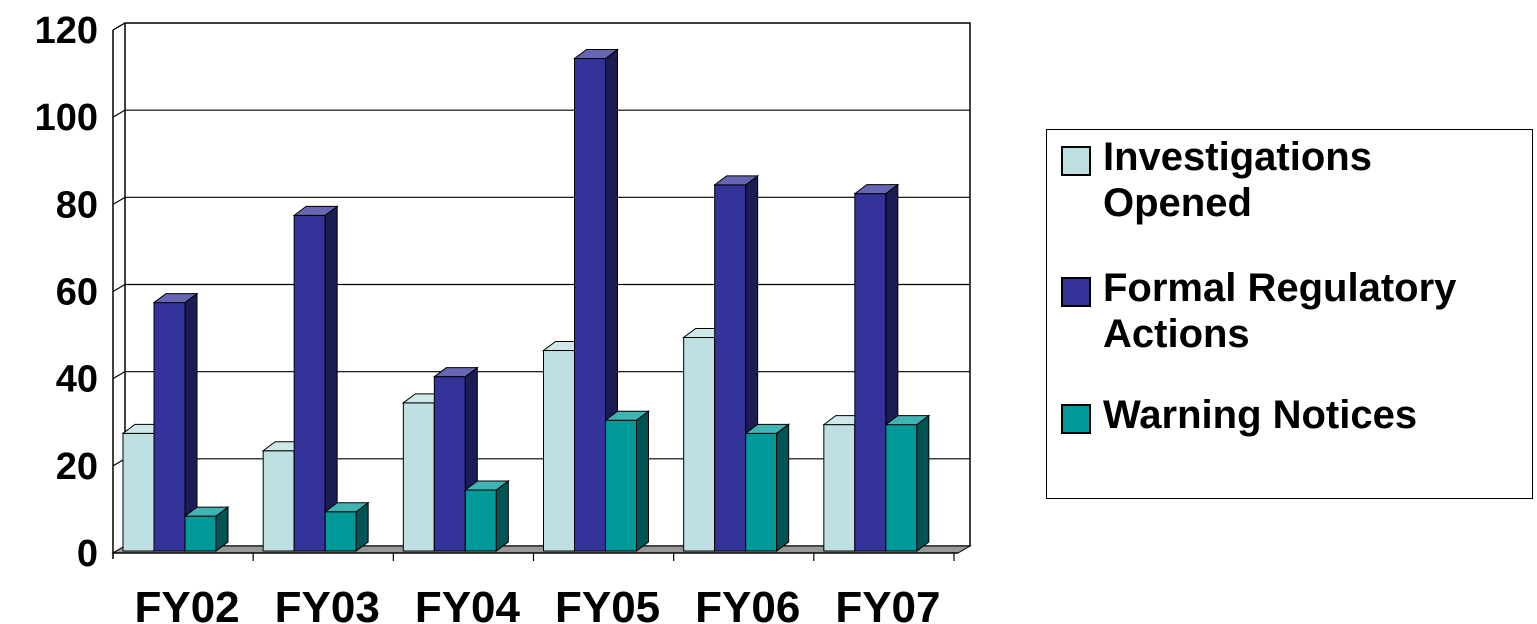 The height and width of the screenshot is (624, 1537). What do you see at coordinates (327, 603) in the screenshot?
I see `x-tick-label: FY03` at bounding box center [327, 603].